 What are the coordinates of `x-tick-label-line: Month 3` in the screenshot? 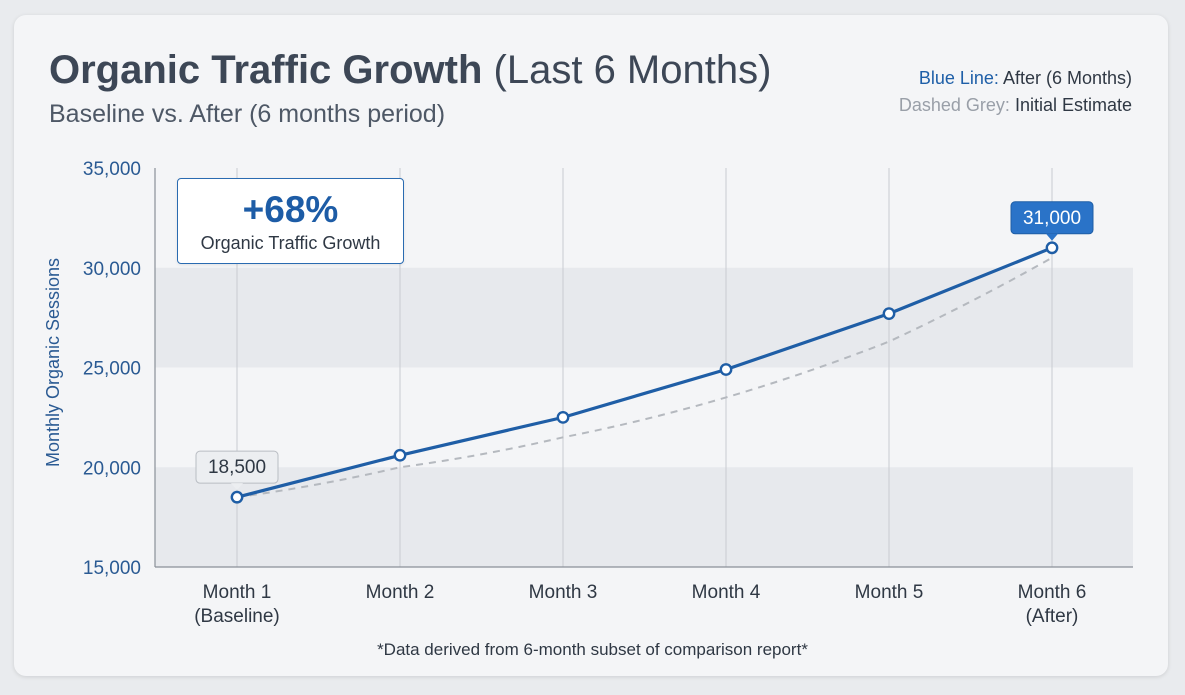 It's located at (563, 592).